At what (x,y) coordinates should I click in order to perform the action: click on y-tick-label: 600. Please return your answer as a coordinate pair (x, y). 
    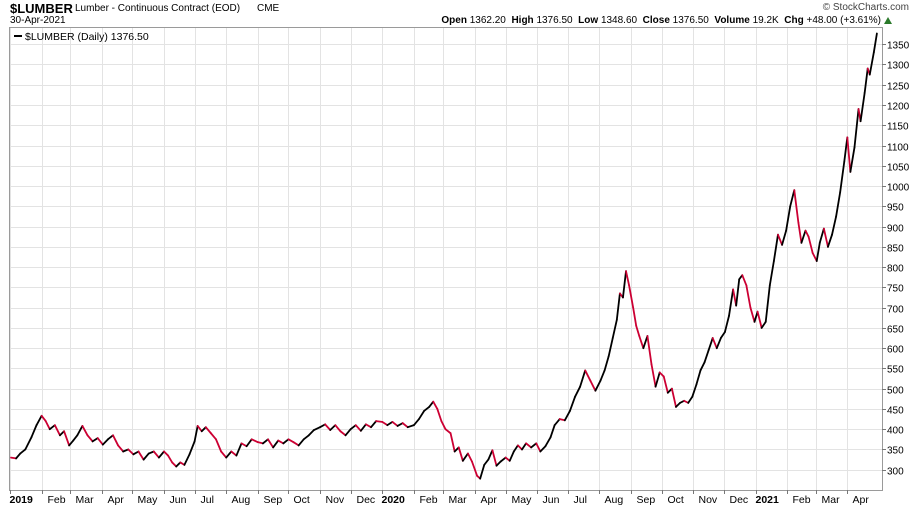
    Looking at the image, I should click on (895, 350).